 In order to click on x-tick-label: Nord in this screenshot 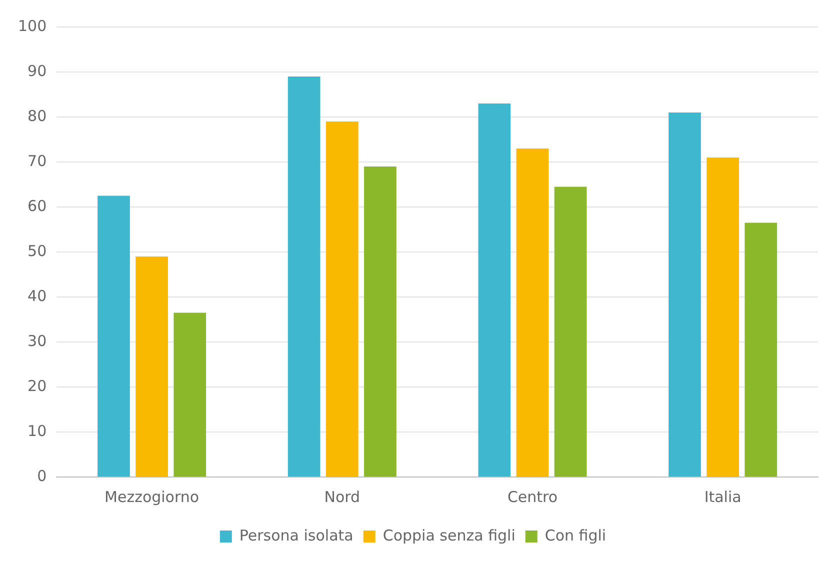, I will do `click(342, 497)`.